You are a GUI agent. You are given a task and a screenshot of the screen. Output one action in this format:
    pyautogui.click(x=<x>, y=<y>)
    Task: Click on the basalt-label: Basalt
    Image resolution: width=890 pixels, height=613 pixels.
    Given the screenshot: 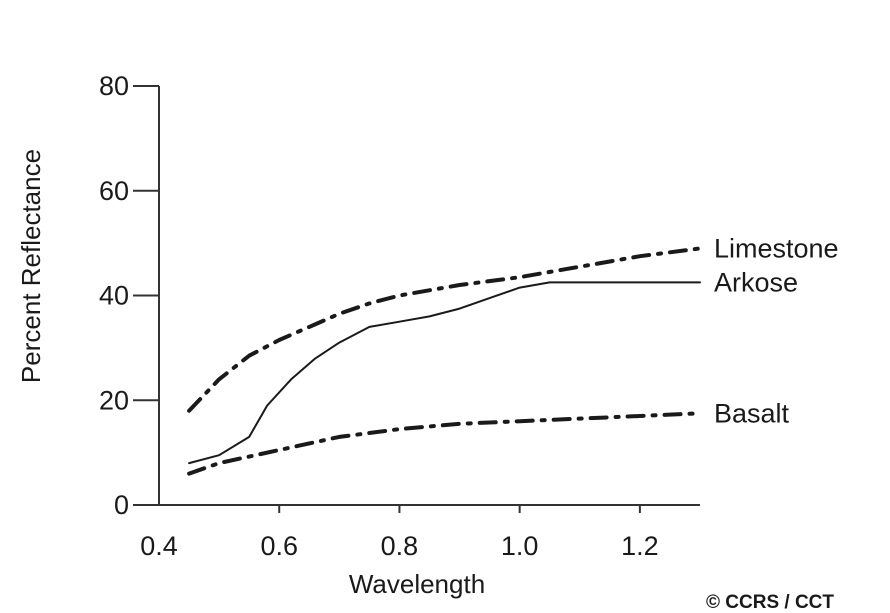 What is the action you would take?
    pyautogui.click(x=752, y=413)
    